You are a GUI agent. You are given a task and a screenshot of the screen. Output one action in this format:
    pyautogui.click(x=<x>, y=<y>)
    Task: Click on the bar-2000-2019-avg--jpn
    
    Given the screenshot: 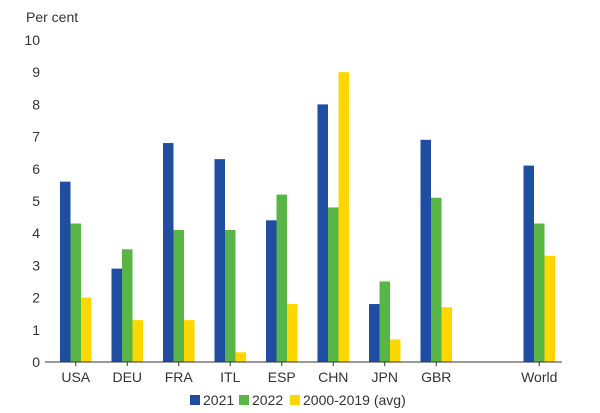 What is the action you would take?
    pyautogui.click(x=395, y=350)
    